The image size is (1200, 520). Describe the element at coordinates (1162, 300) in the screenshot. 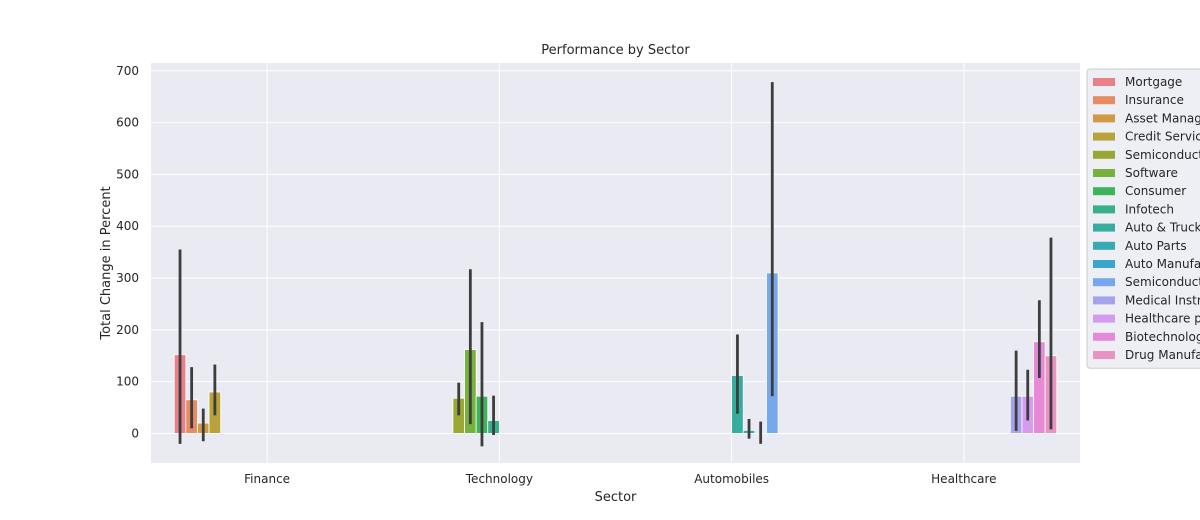

I see `legend-label: Medical Instruments` at that location.